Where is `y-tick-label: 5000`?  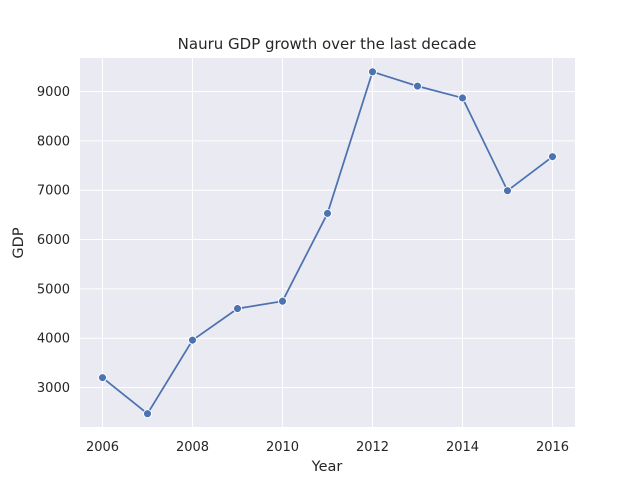
y-tick-label: 5000 is located at coordinates (53, 289).